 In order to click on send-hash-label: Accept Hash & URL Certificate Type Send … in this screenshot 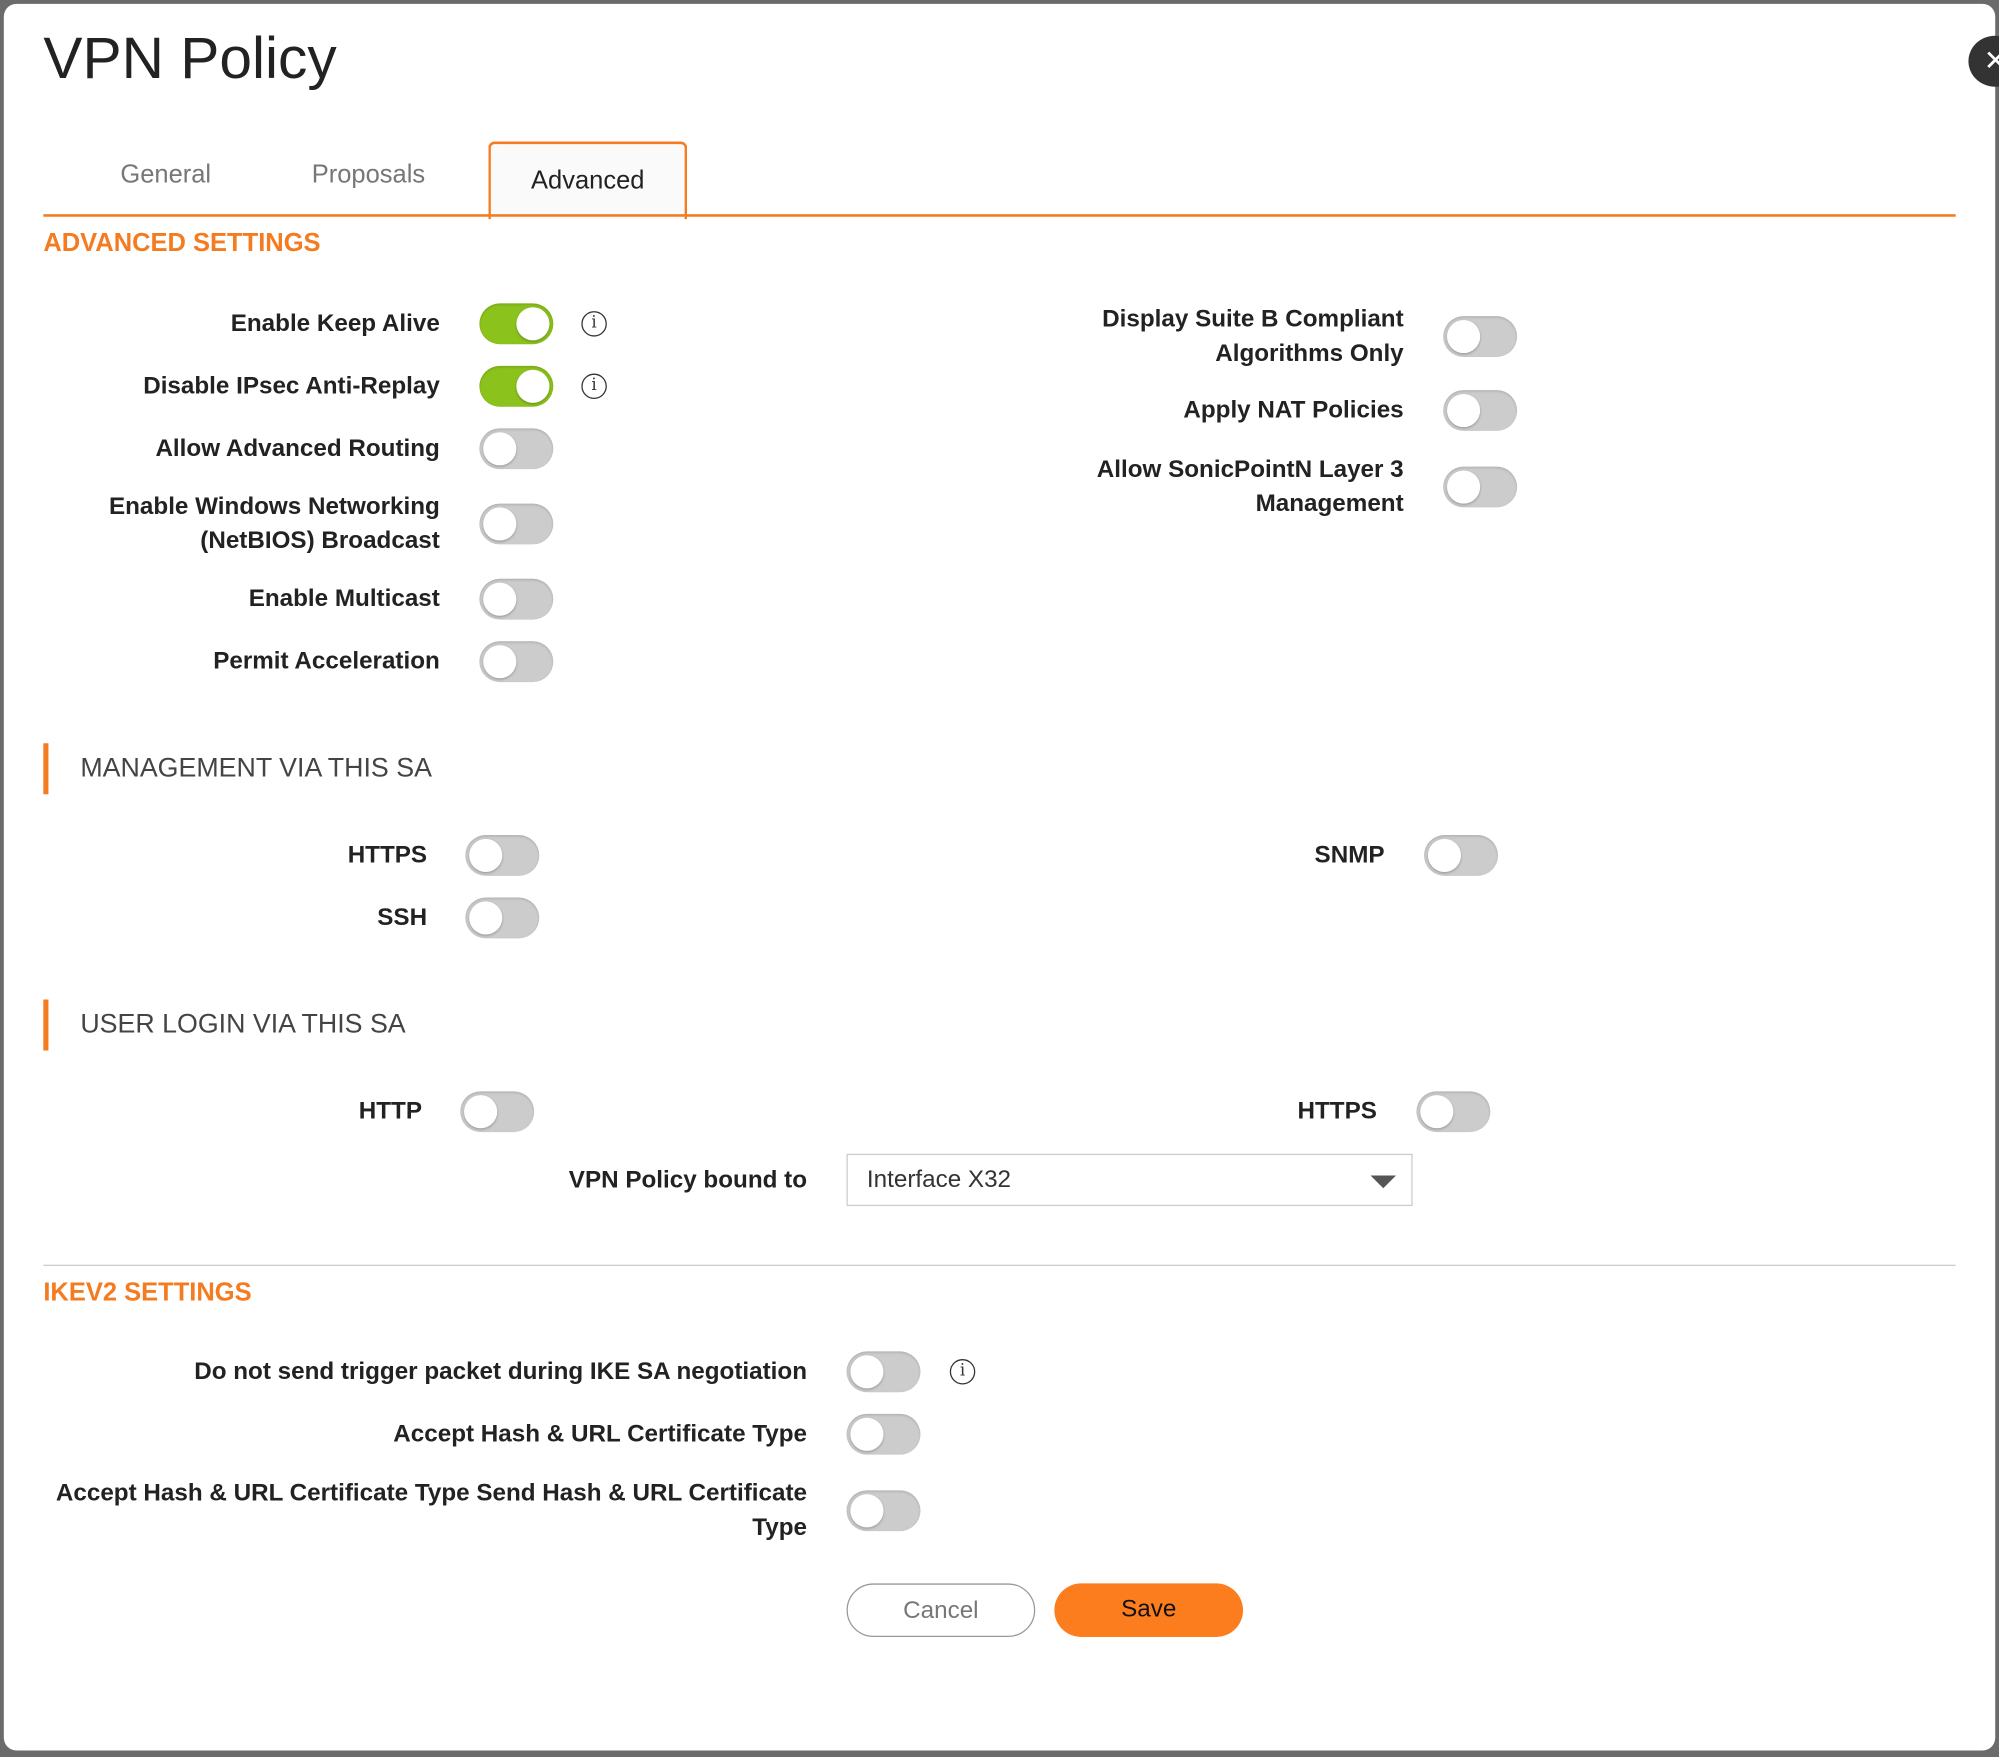, I will do `click(431, 1511)`.